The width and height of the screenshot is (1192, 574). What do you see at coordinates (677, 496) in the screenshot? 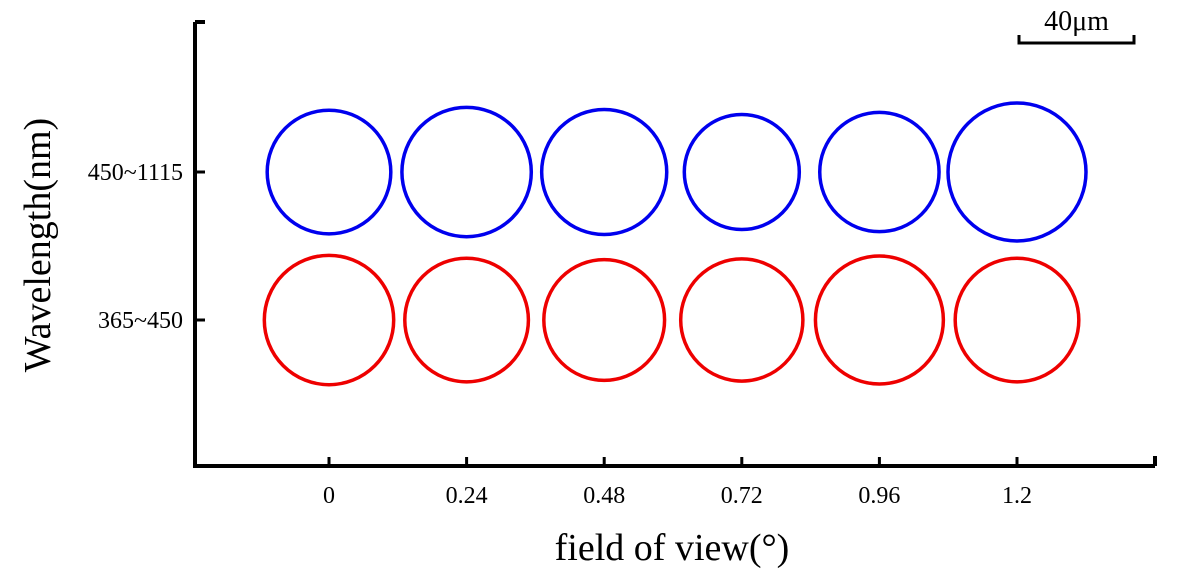
I see `x-tick-labels: 0 0.24 0.48 0.72 0.96 1.2` at bounding box center [677, 496].